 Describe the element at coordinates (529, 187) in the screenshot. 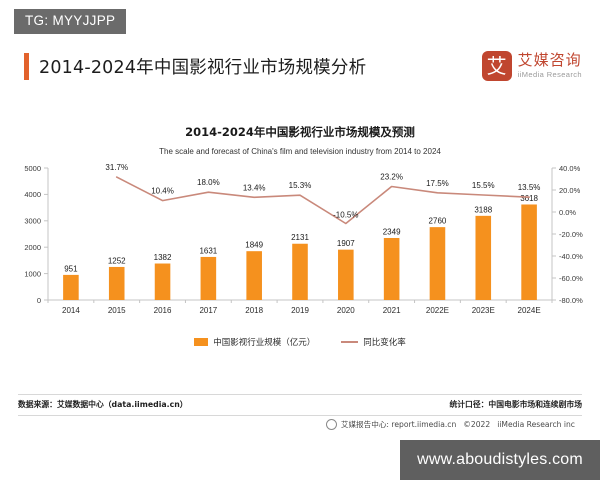

I see `line-value-label: 13.5%` at that location.